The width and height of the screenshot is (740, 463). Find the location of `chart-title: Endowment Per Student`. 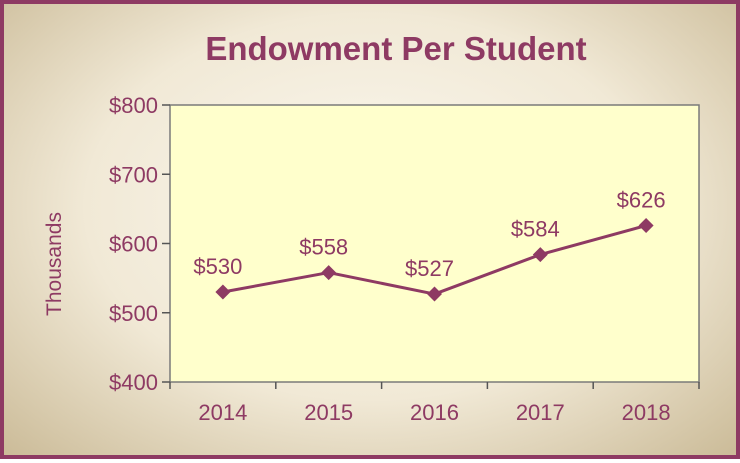

chart-title: Endowment Per Student is located at coordinates (395, 48).